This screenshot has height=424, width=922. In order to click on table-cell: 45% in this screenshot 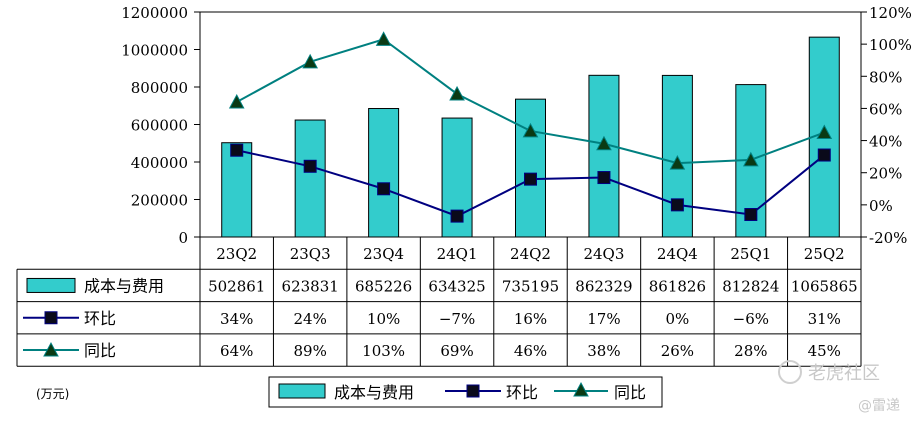, I will do `click(824, 351)`.